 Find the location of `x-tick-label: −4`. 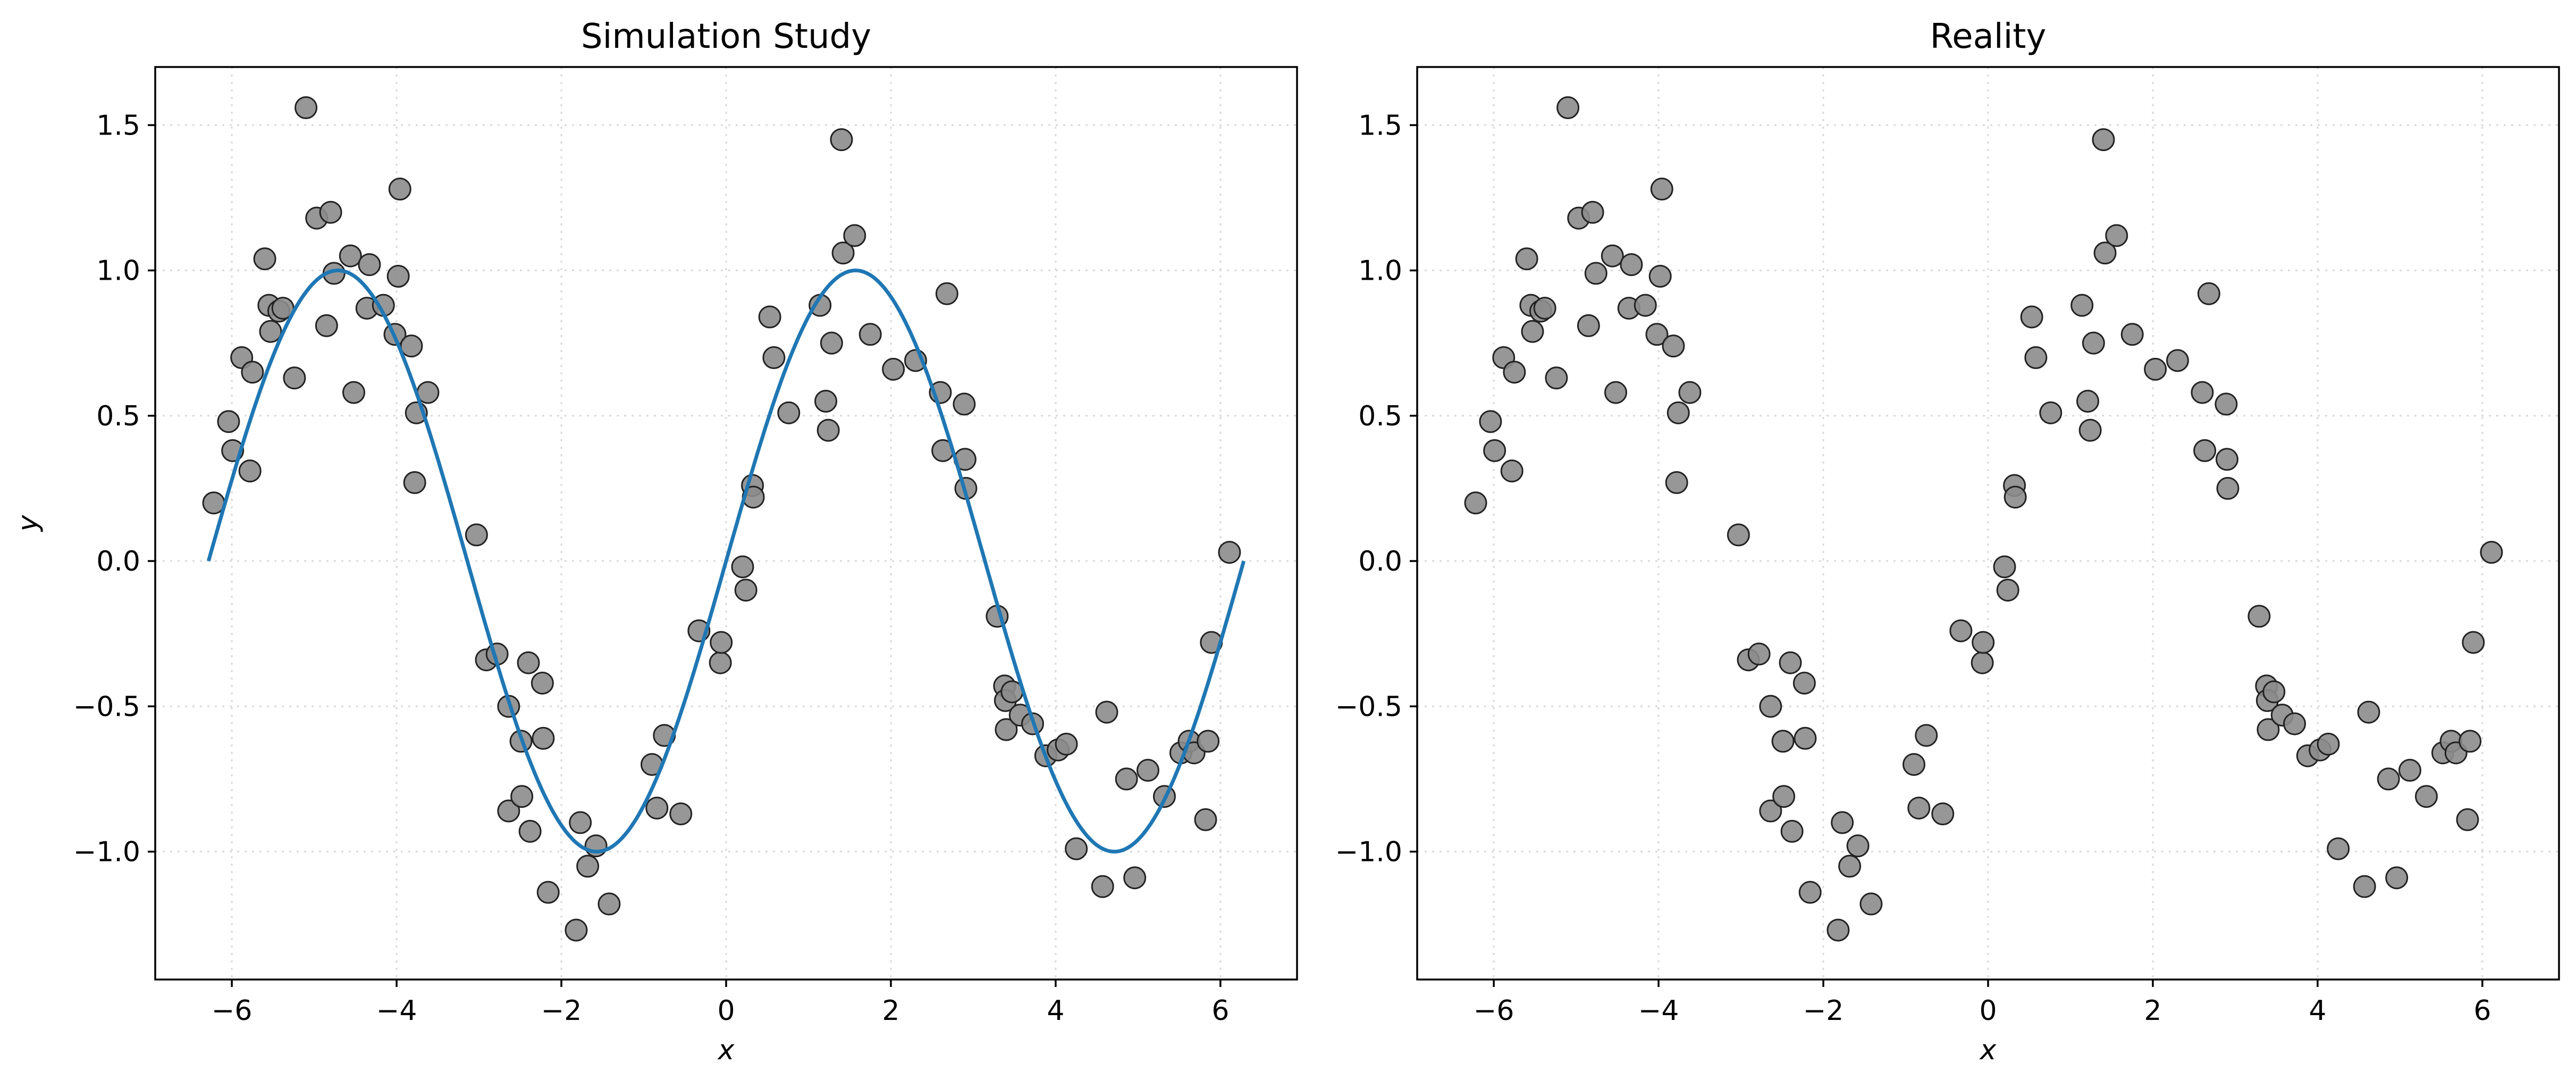

x-tick-label: −4 is located at coordinates (1658, 1011).